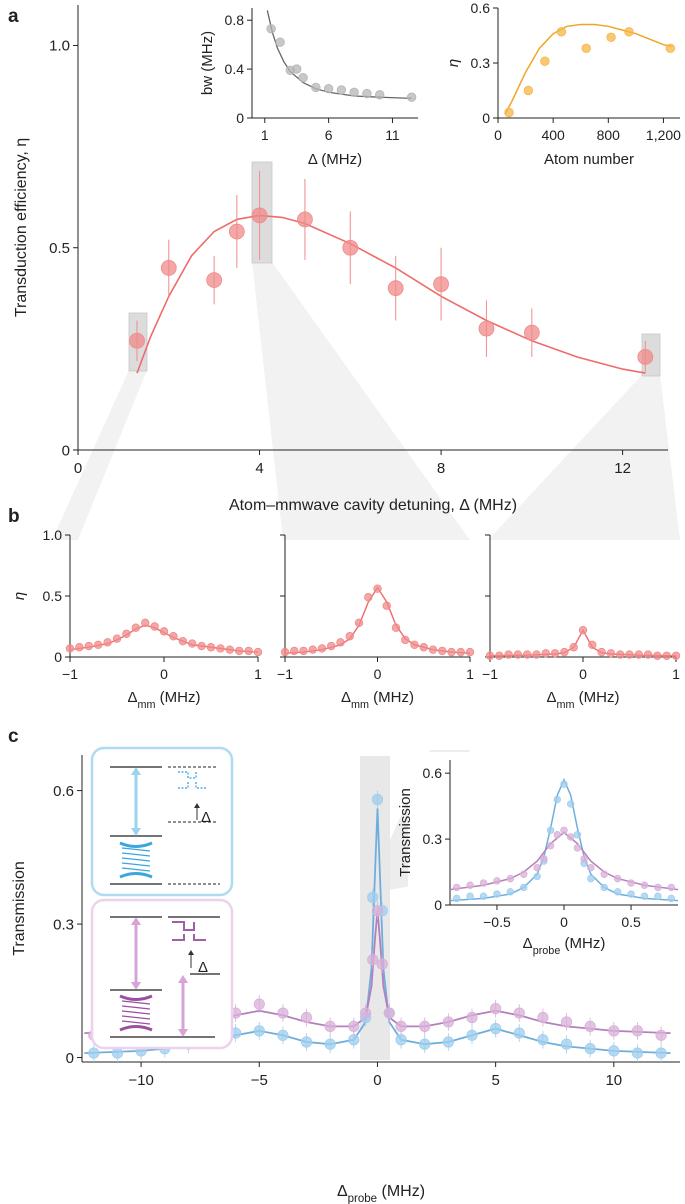  What do you see at coordinates (495, 1080) in the screenshot?
I see `x-tick-label: 5` at bounding box center [495, 1080].